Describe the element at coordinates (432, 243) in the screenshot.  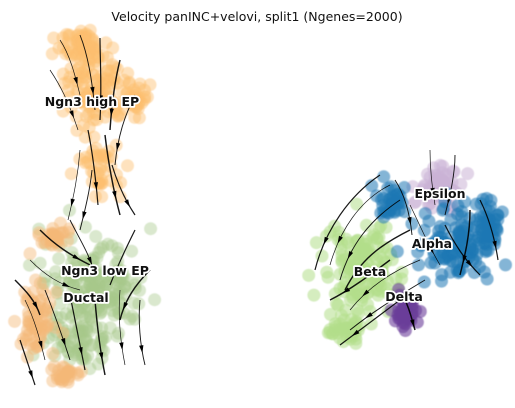
I see `cluster-label-halo: Alpha` at that location.